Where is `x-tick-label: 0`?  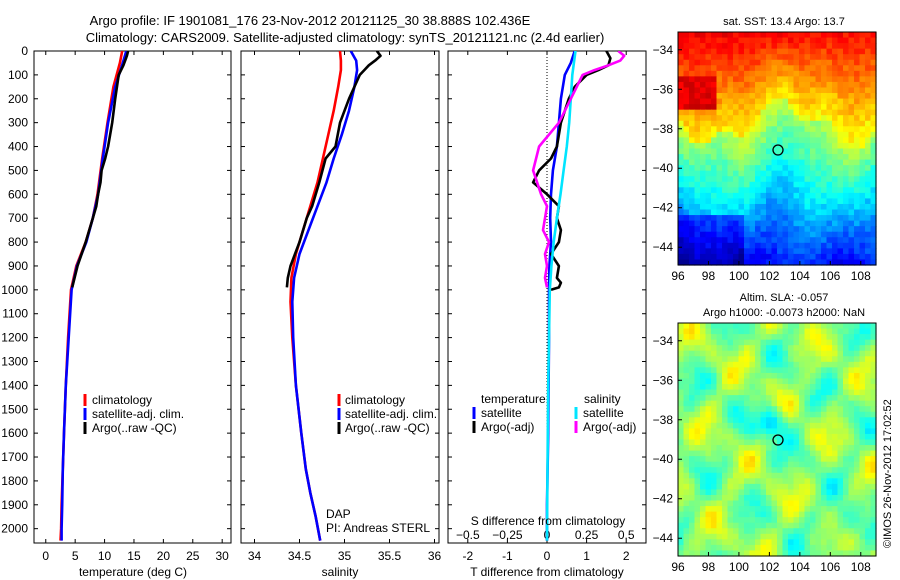 x-tick-label: 0 is located at coordinates (45, 556).